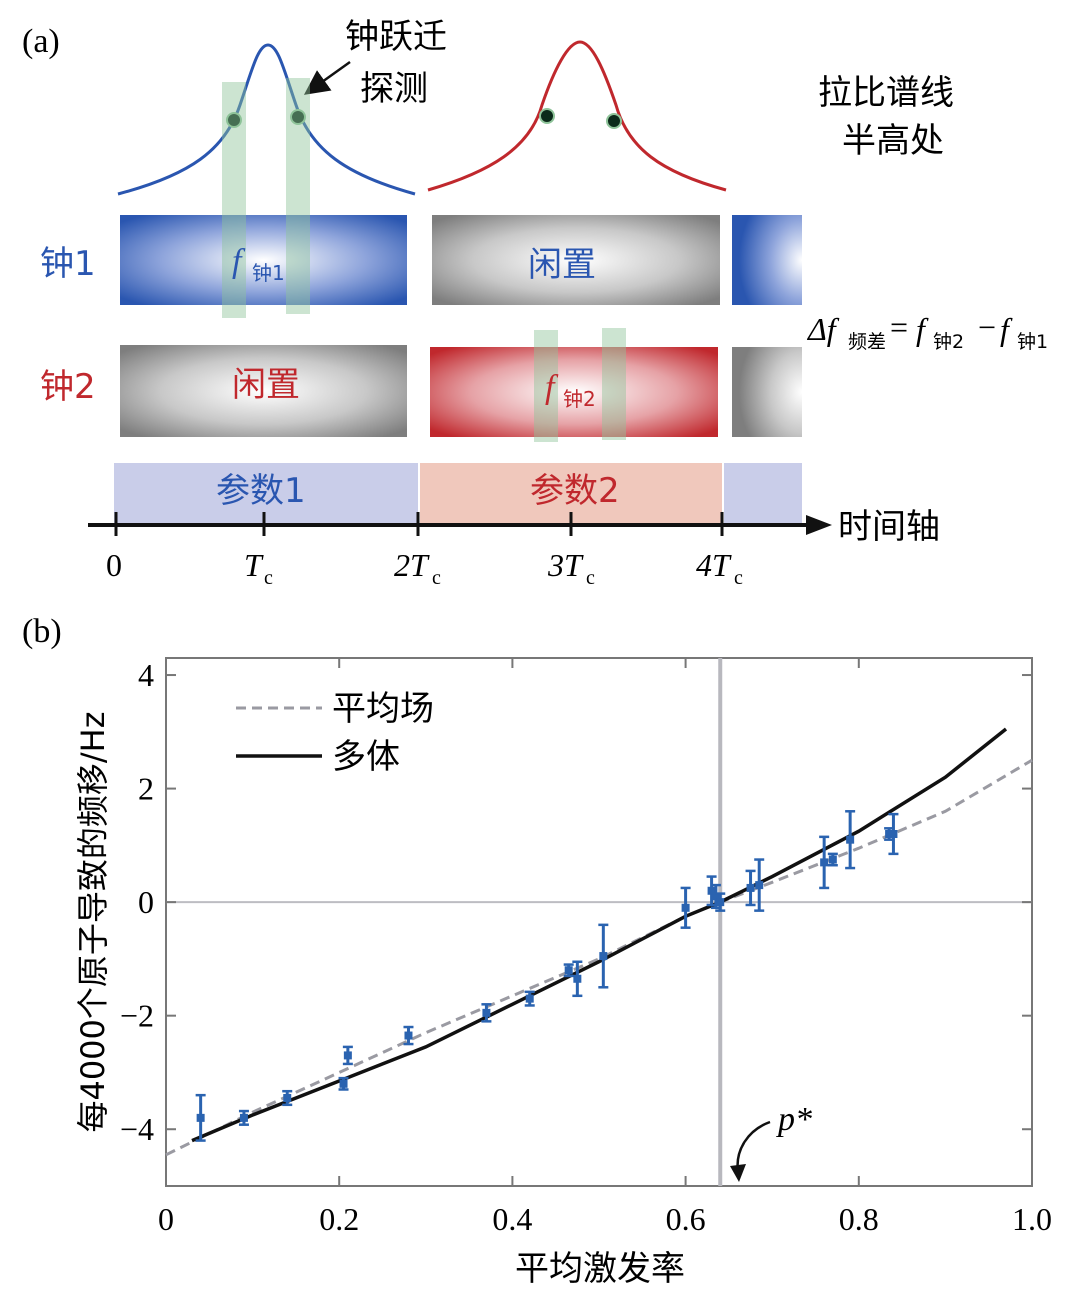 The height and width of the screenshot is (1302, 1080). I want to click on param1-label: 参数1, so click(261, 491).